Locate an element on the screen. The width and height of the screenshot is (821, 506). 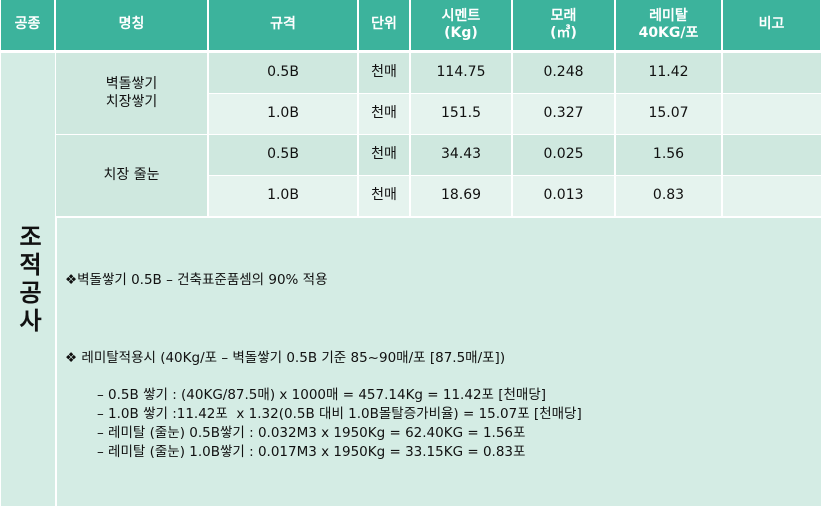
data-cell: 114.75 is located at coordinates (461, 73).